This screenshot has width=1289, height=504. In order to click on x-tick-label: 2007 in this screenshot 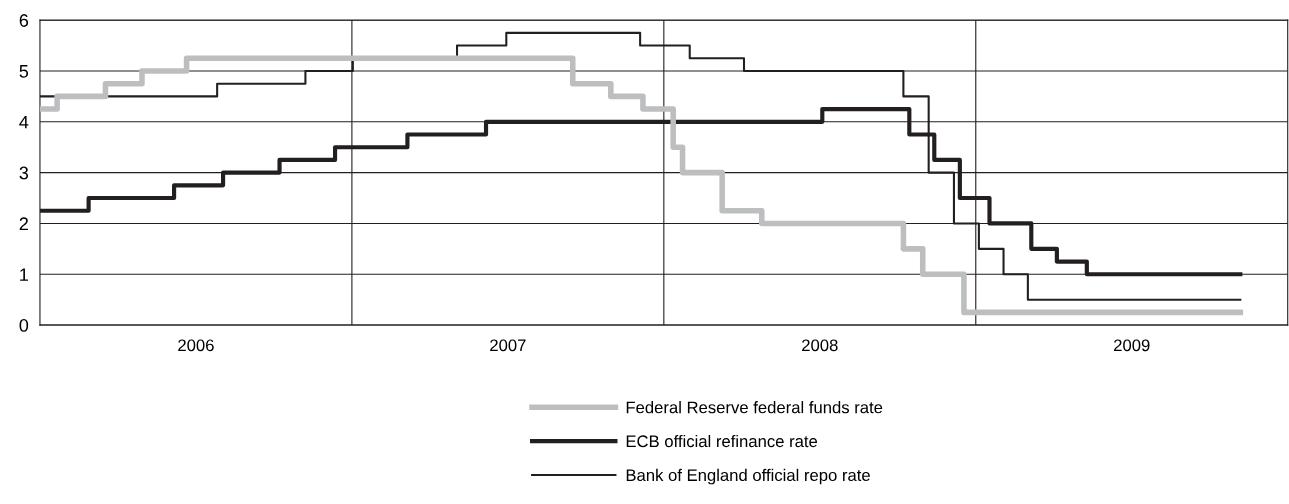, I will do `click(508, 345)`.